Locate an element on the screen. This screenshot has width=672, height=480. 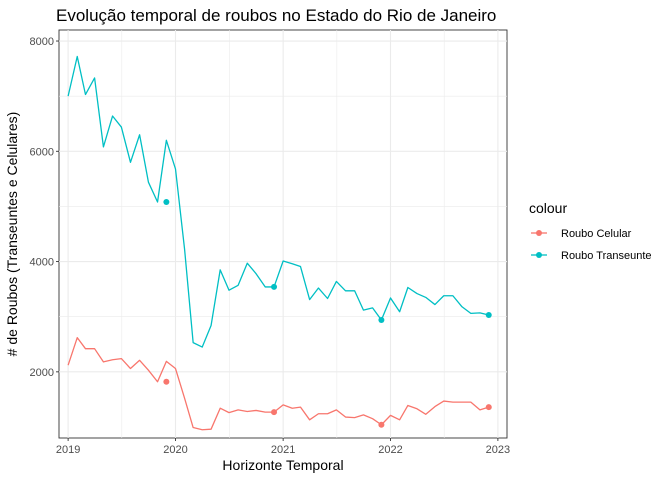
legend-item-roubo-transeunte: Roubo Transeunte is located at coordinates (591, 256).